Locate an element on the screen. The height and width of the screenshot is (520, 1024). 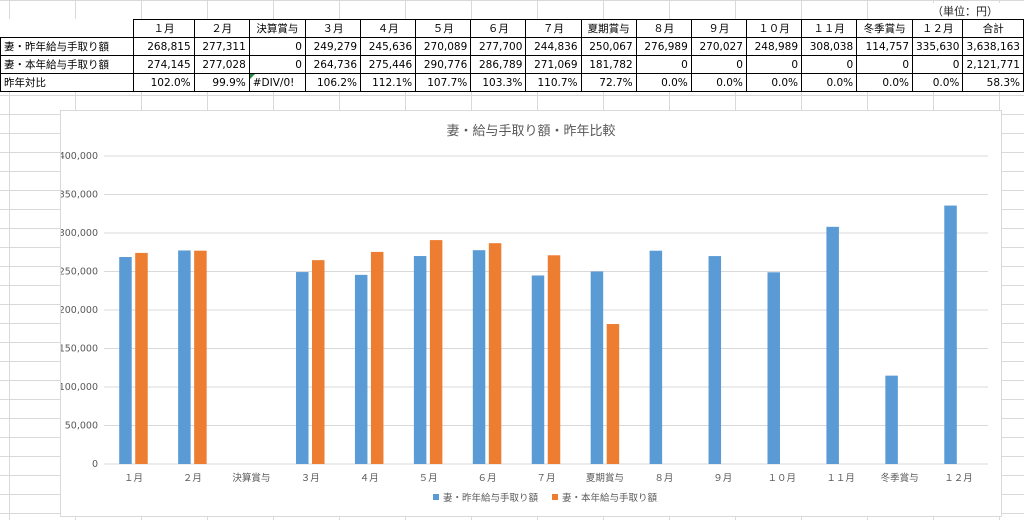
table-cell: 2,121,771 is located at coordinates (993, 64).